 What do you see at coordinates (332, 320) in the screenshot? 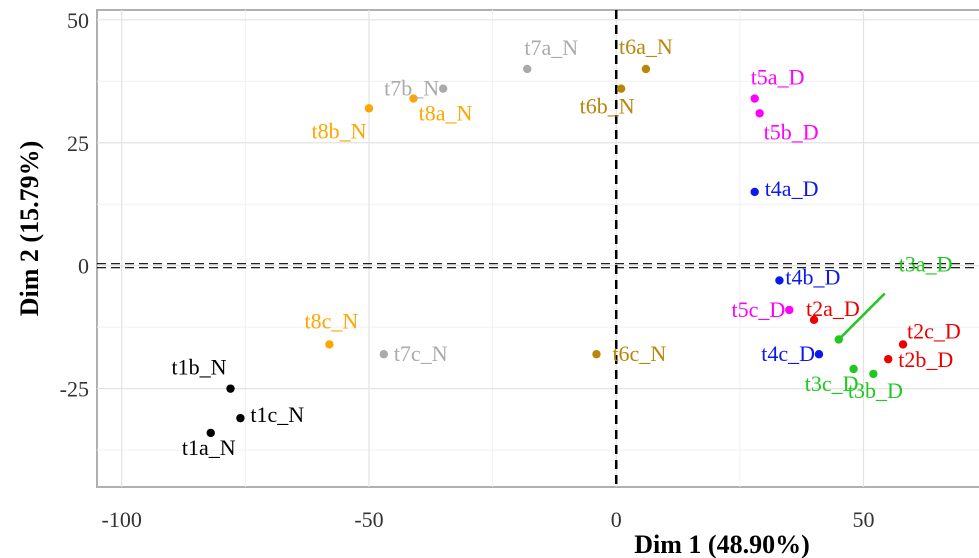
I see `point-label-t8c-n: t8c_N` at bounding box center [332, 320].